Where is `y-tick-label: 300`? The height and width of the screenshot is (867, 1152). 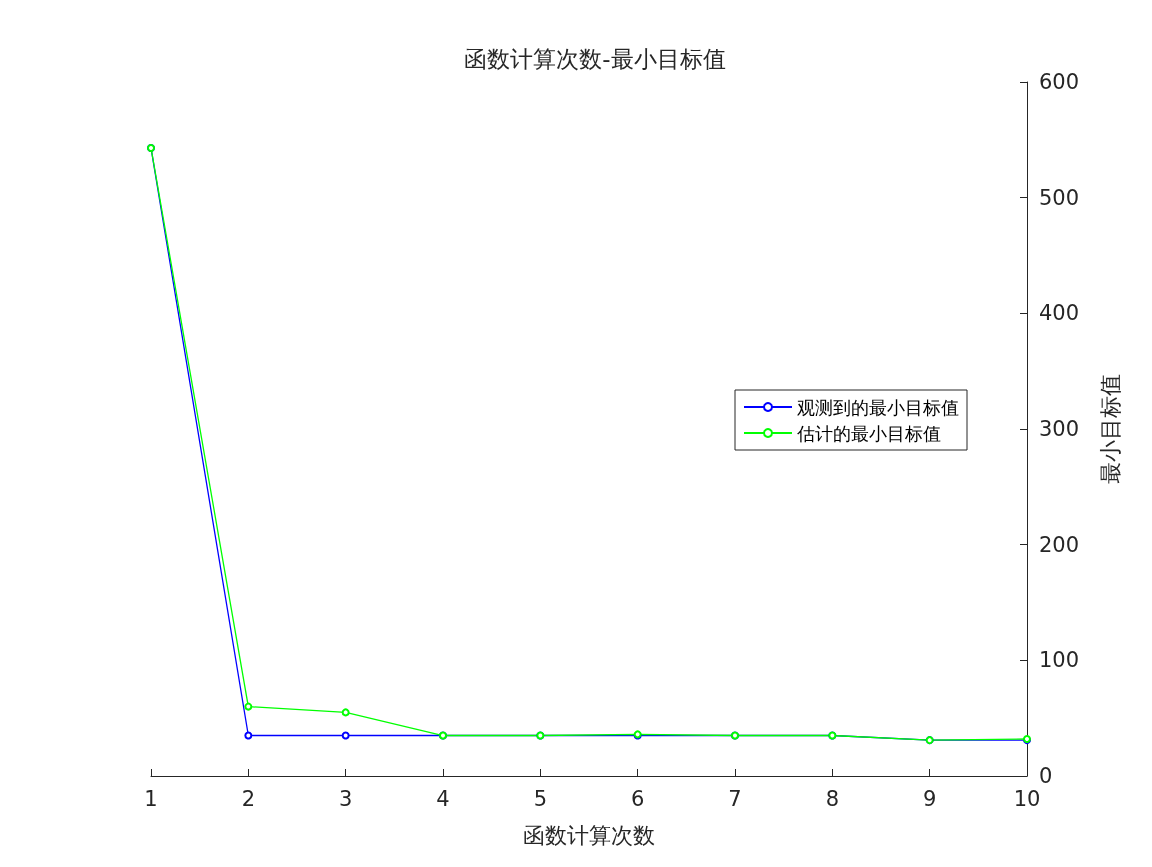 y-tick-label: 300 is located at coordinates (1059, 429).